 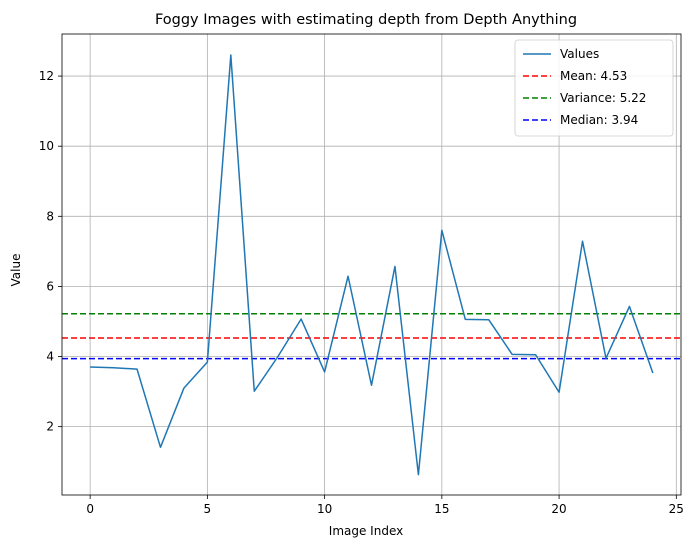 What do you see at coordinates (676, 509) in the screenshot?
I see `x-tick-label: 25` at bounding box center [676, 509].